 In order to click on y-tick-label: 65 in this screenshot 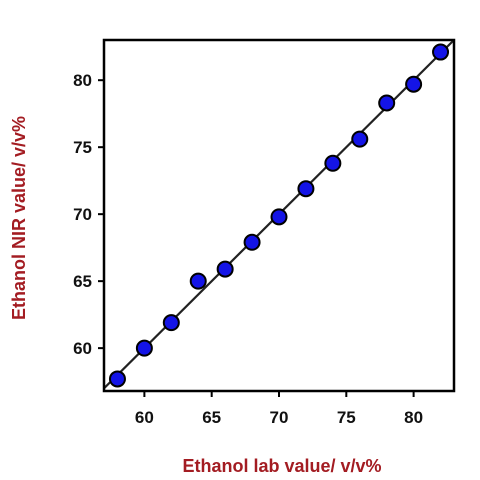, I will do `click(82, 281)`.